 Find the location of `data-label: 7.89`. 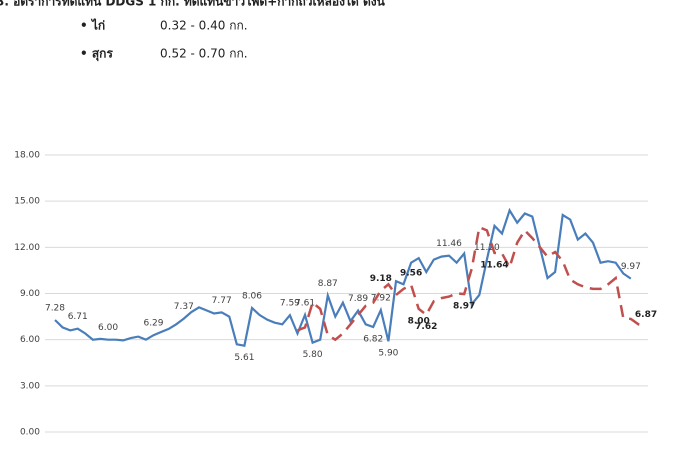

data-label: 7.89 is located at coordinates (358, 299).